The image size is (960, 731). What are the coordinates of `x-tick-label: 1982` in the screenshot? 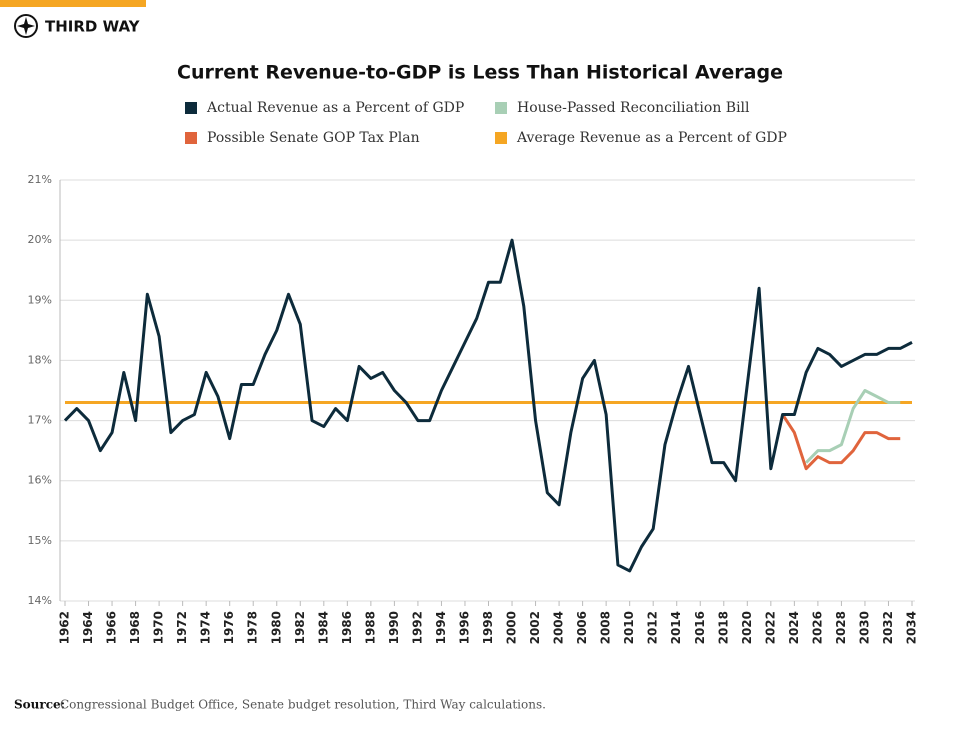 It's located at (300, 627).